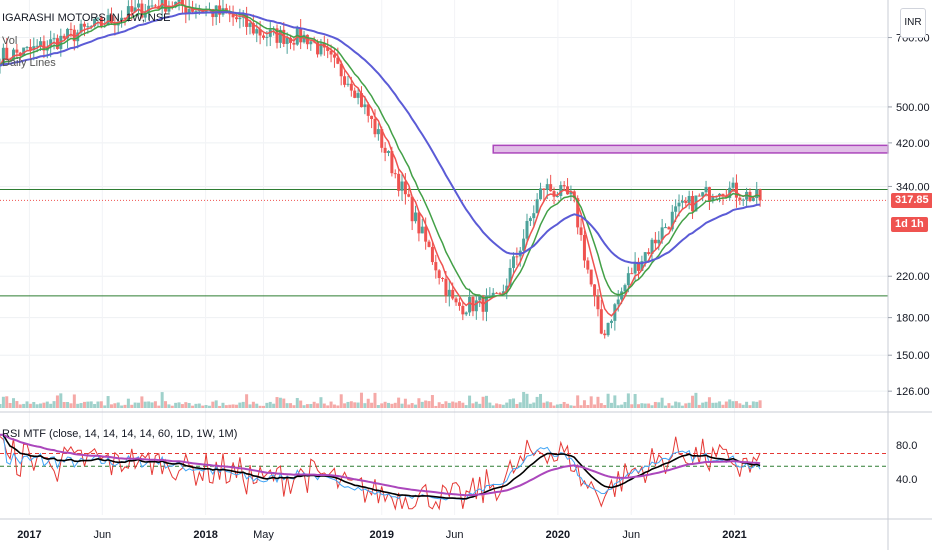 This screenshot has width=932, height=550. I want to click on countdown-tag: 1d 1h, so click(909, 224).